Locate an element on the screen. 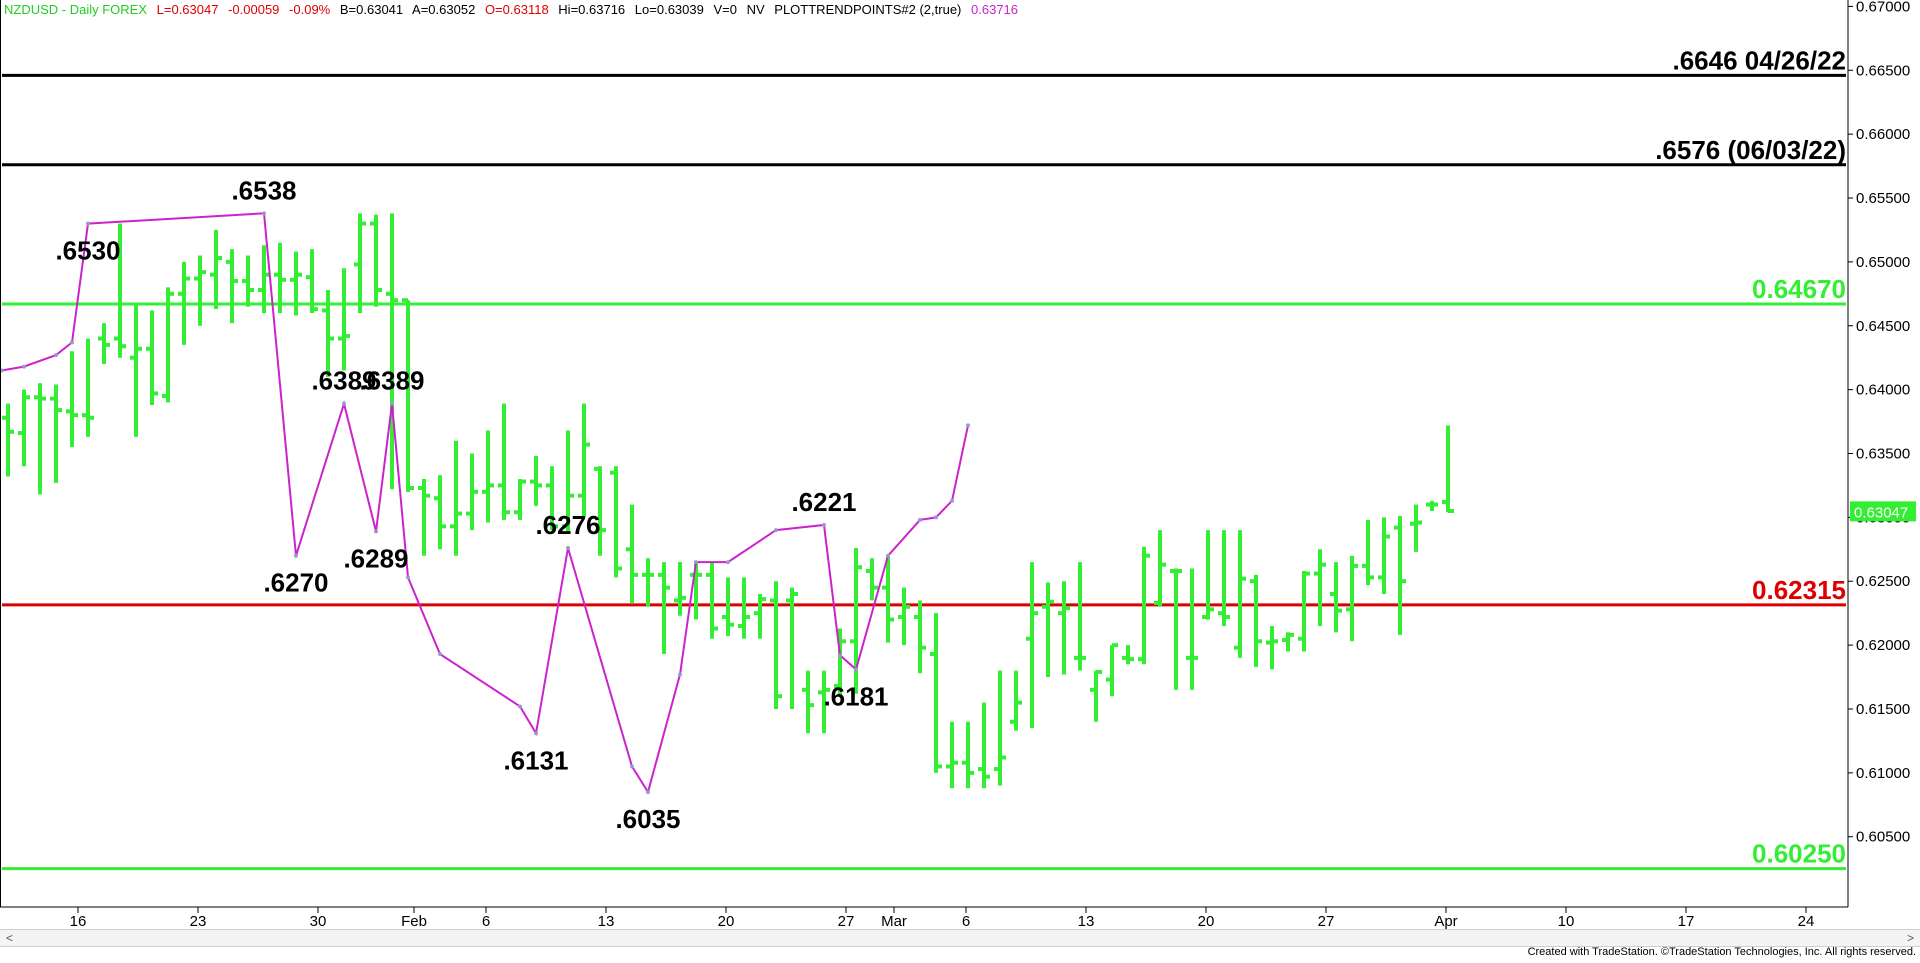 This screenshot has height=963, width=1920. scroll-left-icon: < is located at coordinates (10, 938).